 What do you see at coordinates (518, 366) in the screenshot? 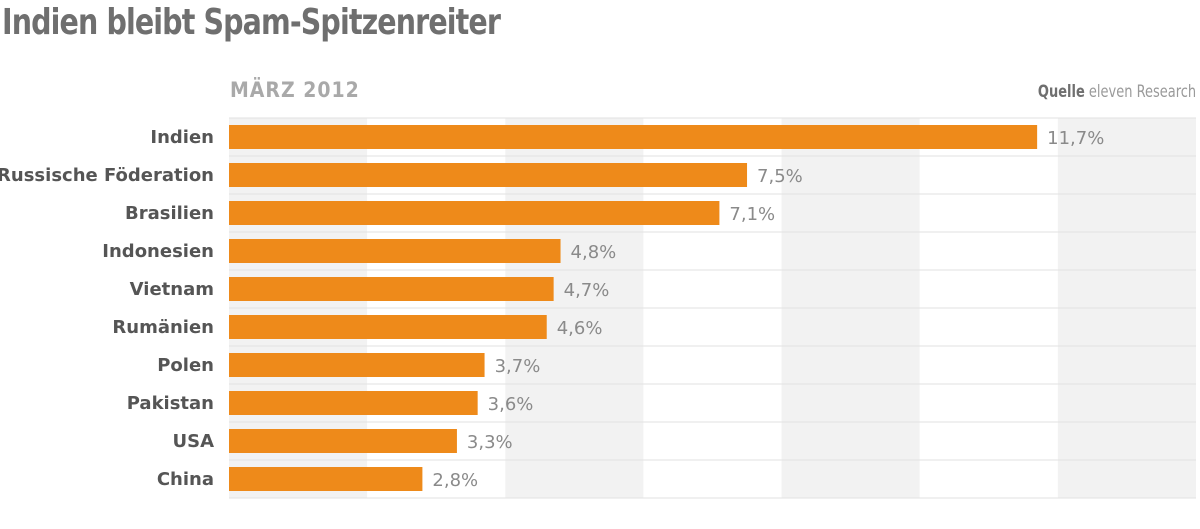
I see `data-label: 3,7%` at bounding box center [518, 366].